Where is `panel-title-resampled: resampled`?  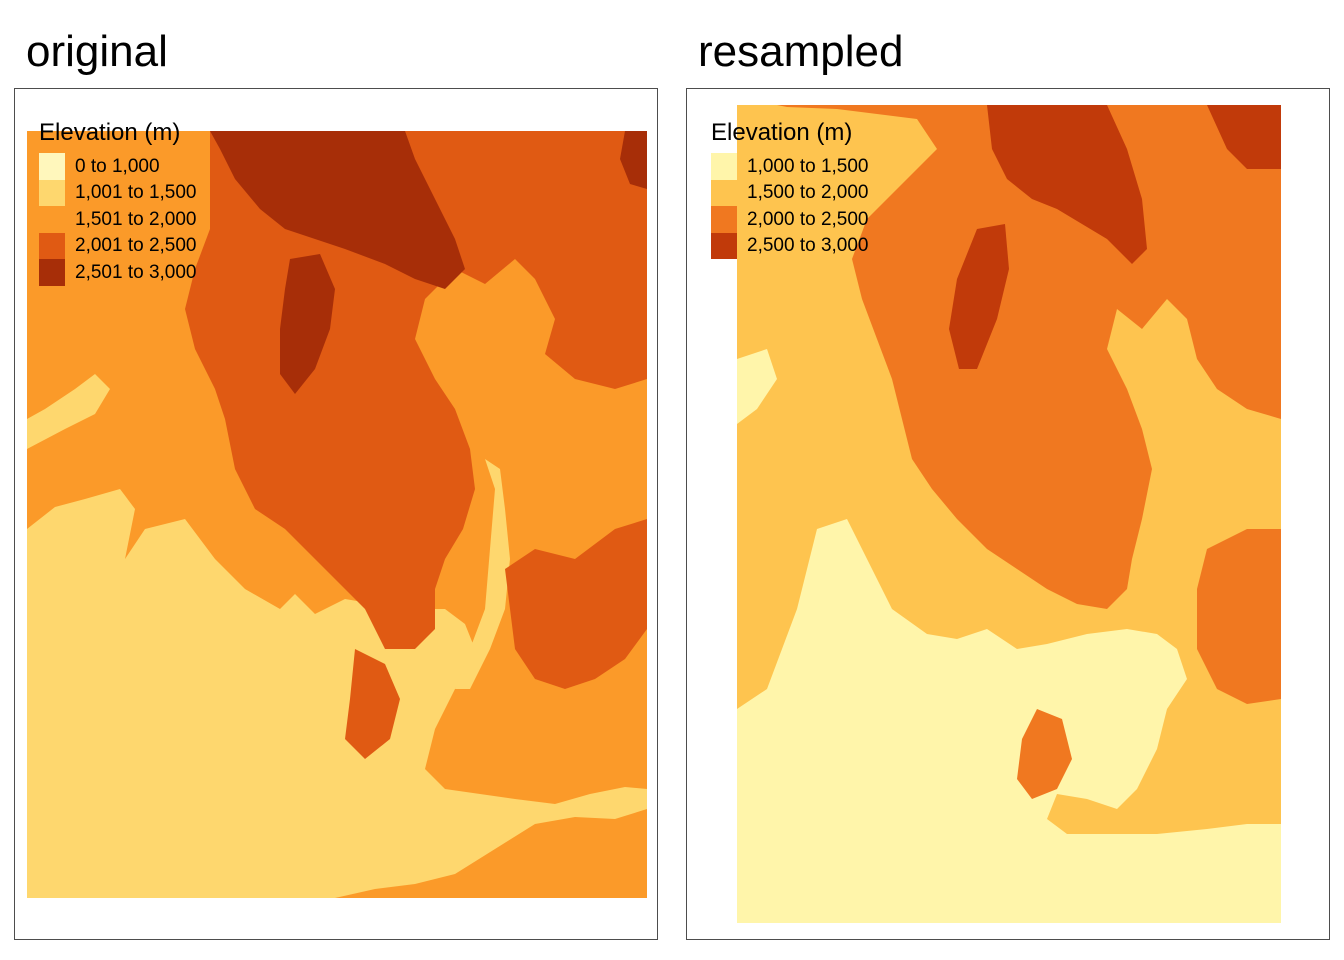 panel-title-resampled: resampled is located at coordinates (801, 51).